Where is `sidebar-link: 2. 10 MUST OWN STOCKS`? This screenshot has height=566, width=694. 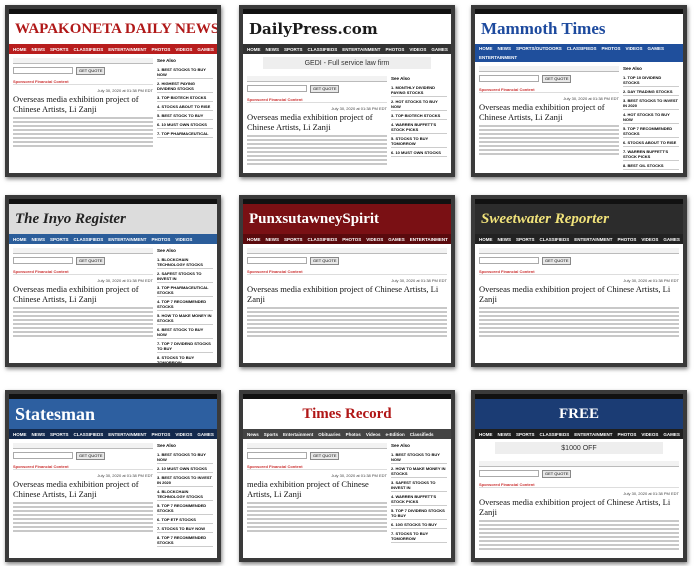
sidebar-link: 2. 10 MUST OWN STOCKS is located at coordinates (185, 468).